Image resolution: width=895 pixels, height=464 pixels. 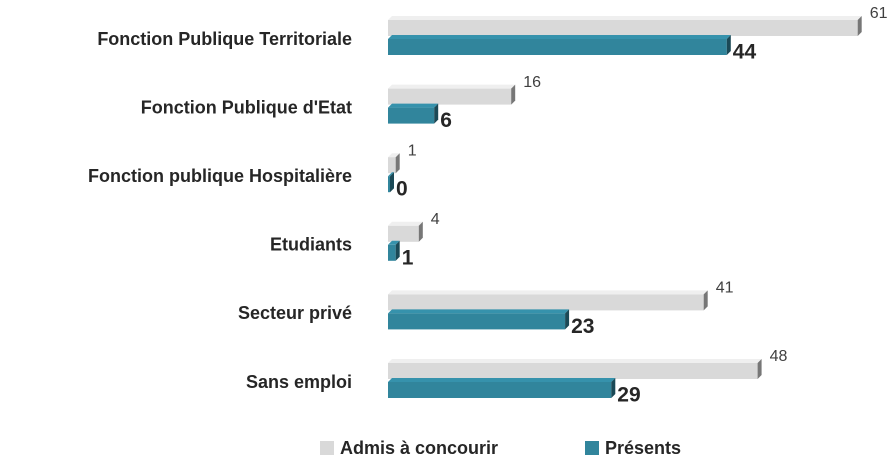 I want to click on category-label: Etudiants, so click(x=311, y=245).